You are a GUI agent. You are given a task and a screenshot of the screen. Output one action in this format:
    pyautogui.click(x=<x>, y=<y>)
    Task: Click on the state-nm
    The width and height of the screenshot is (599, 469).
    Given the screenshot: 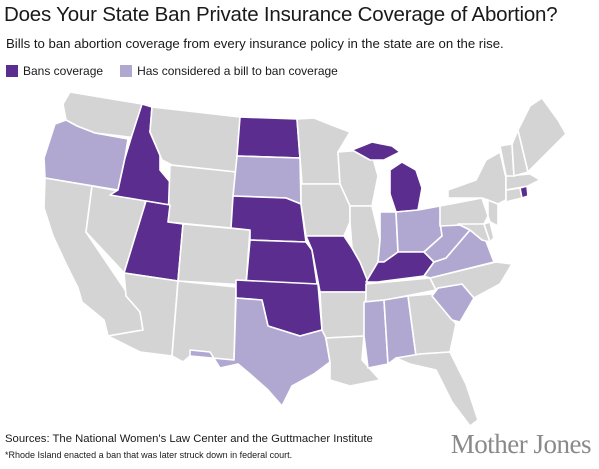 What is the action you would take?
    pyautogui.click(x=204, y=321)
    